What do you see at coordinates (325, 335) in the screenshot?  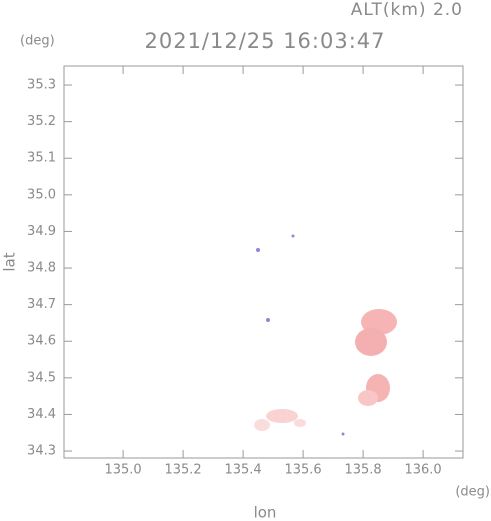 I see `echoes` at bounding box center [325, 335].